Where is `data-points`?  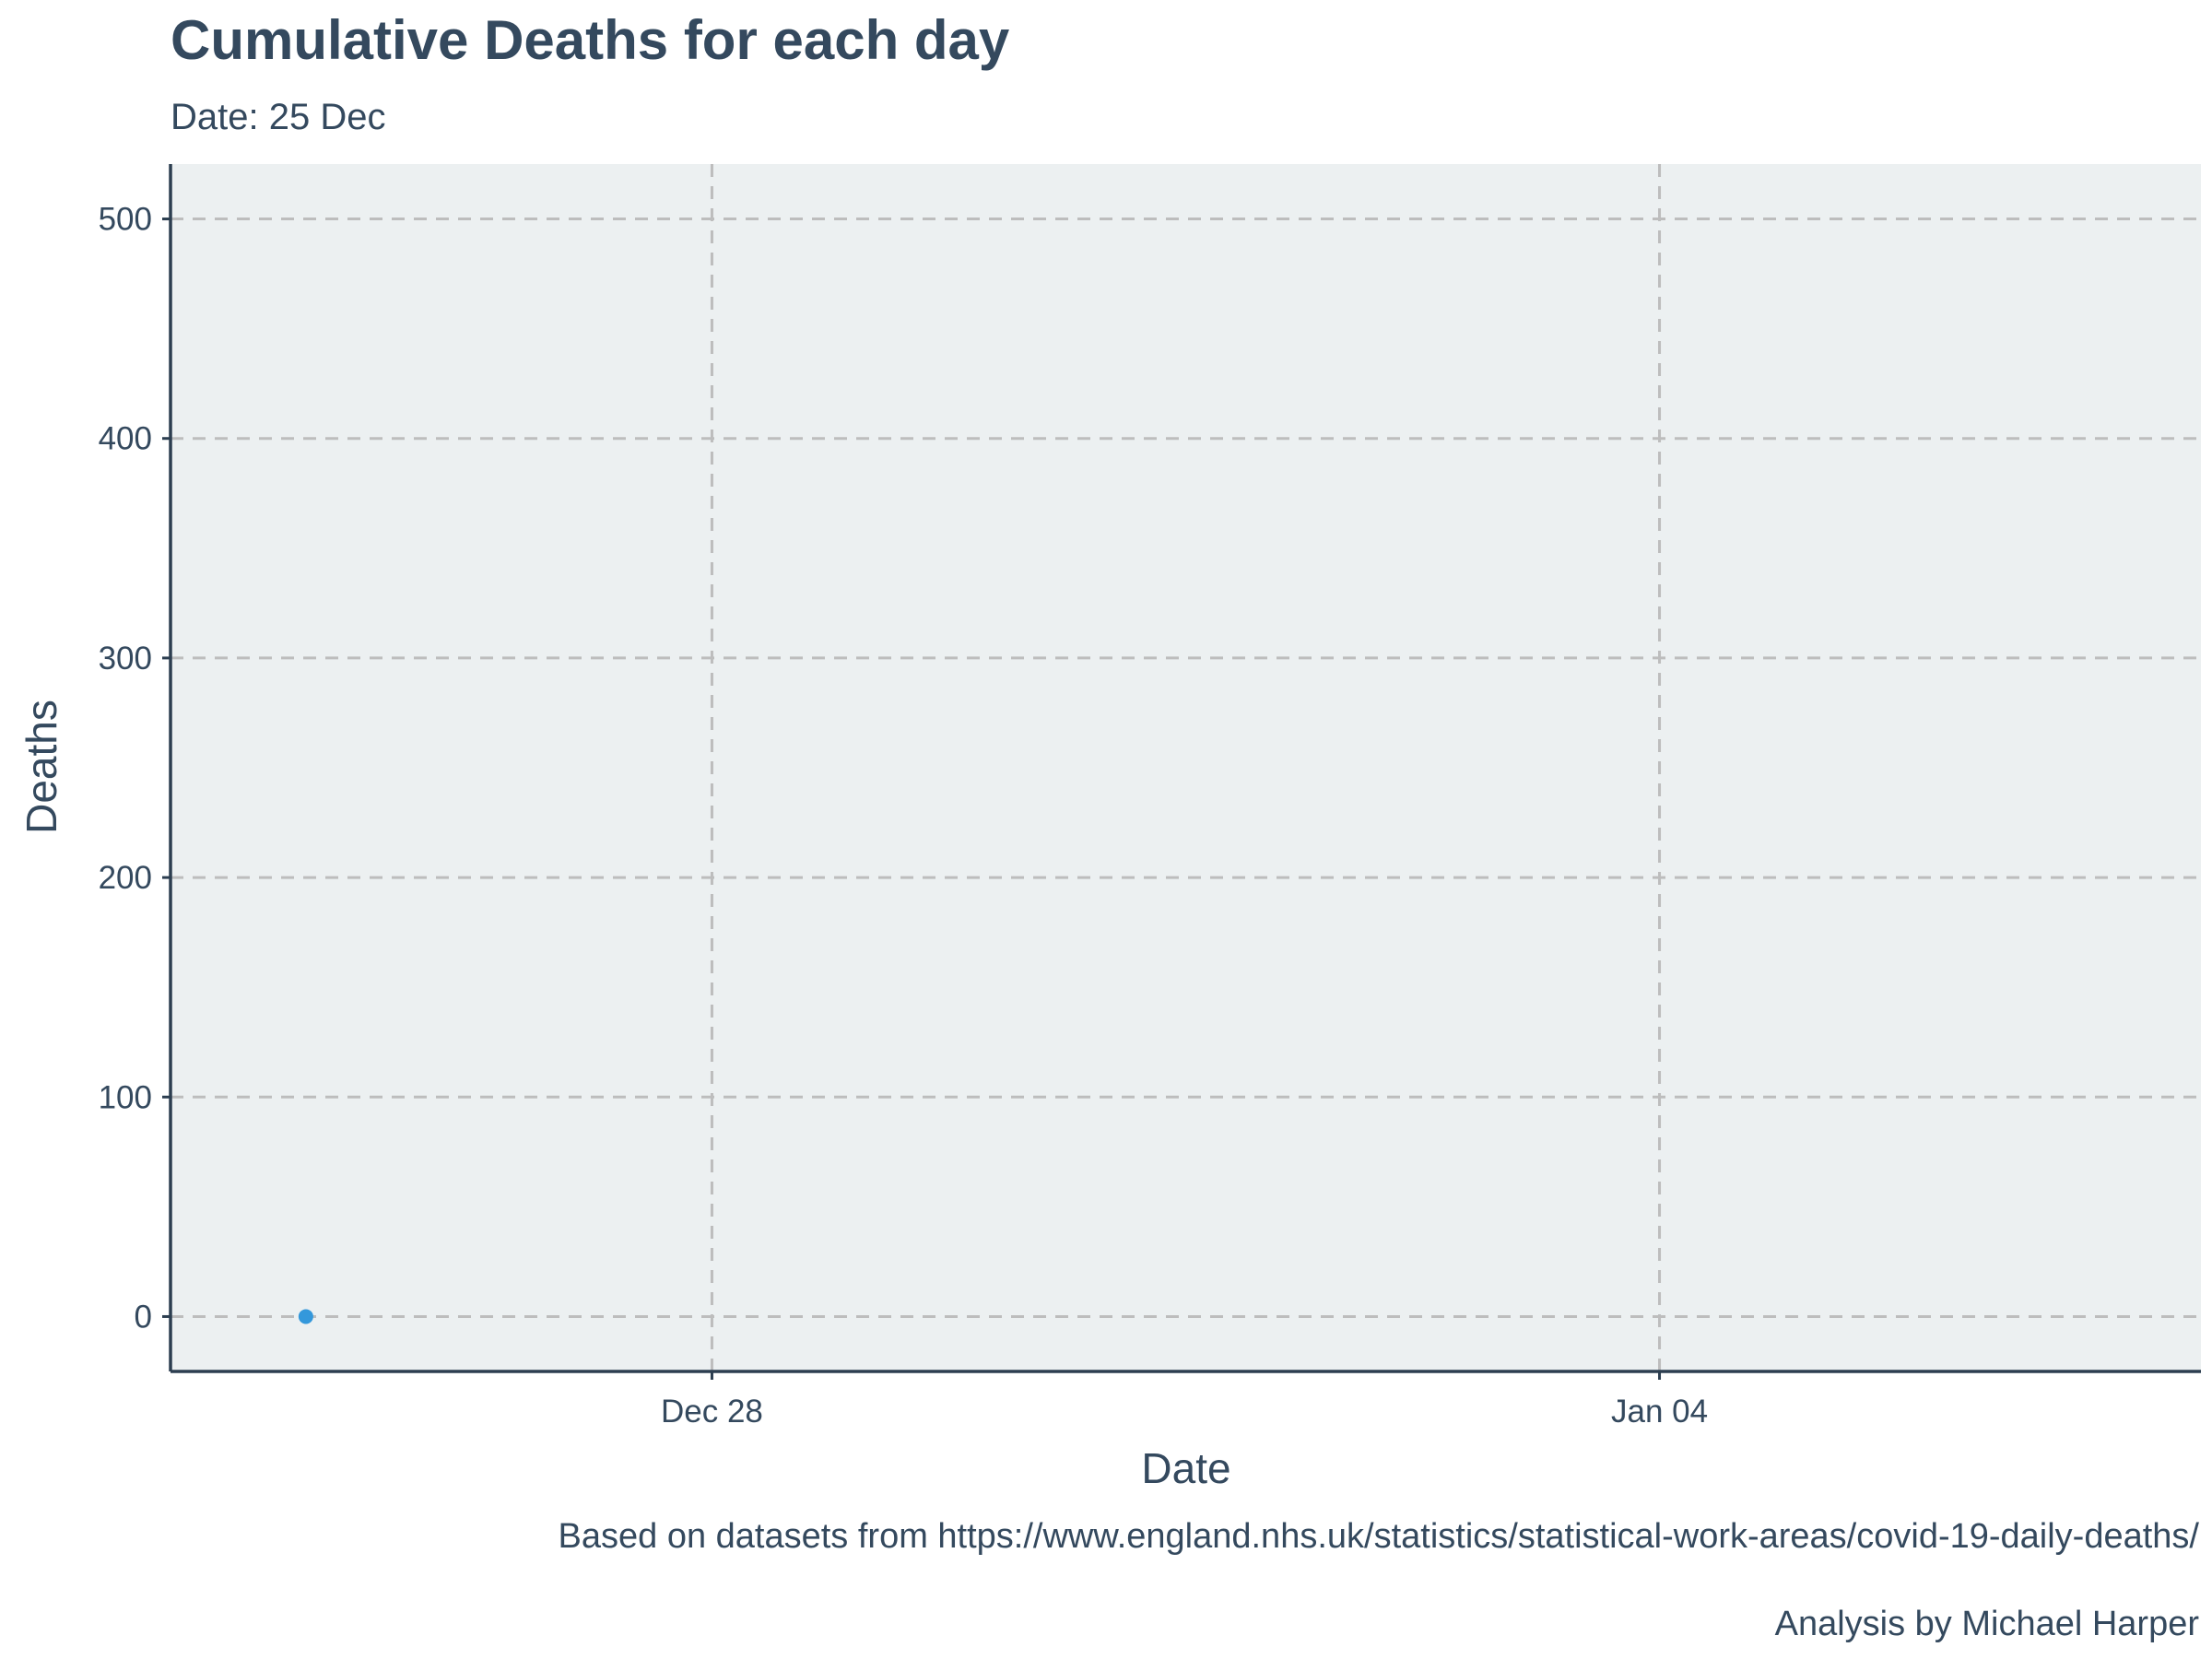 data-points is located at coordinates (305, 1316).